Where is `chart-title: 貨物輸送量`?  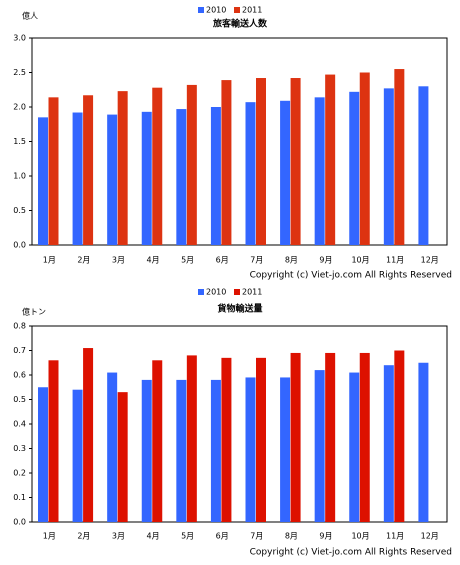 chart-title: 貨物輸送量 is located at coordinates (239, 309).